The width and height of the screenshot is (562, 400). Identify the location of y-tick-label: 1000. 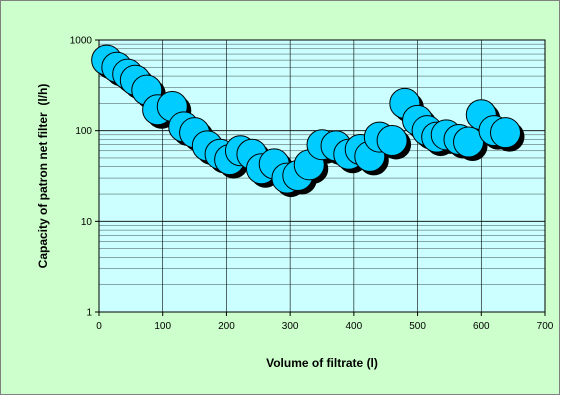
(81, 41).